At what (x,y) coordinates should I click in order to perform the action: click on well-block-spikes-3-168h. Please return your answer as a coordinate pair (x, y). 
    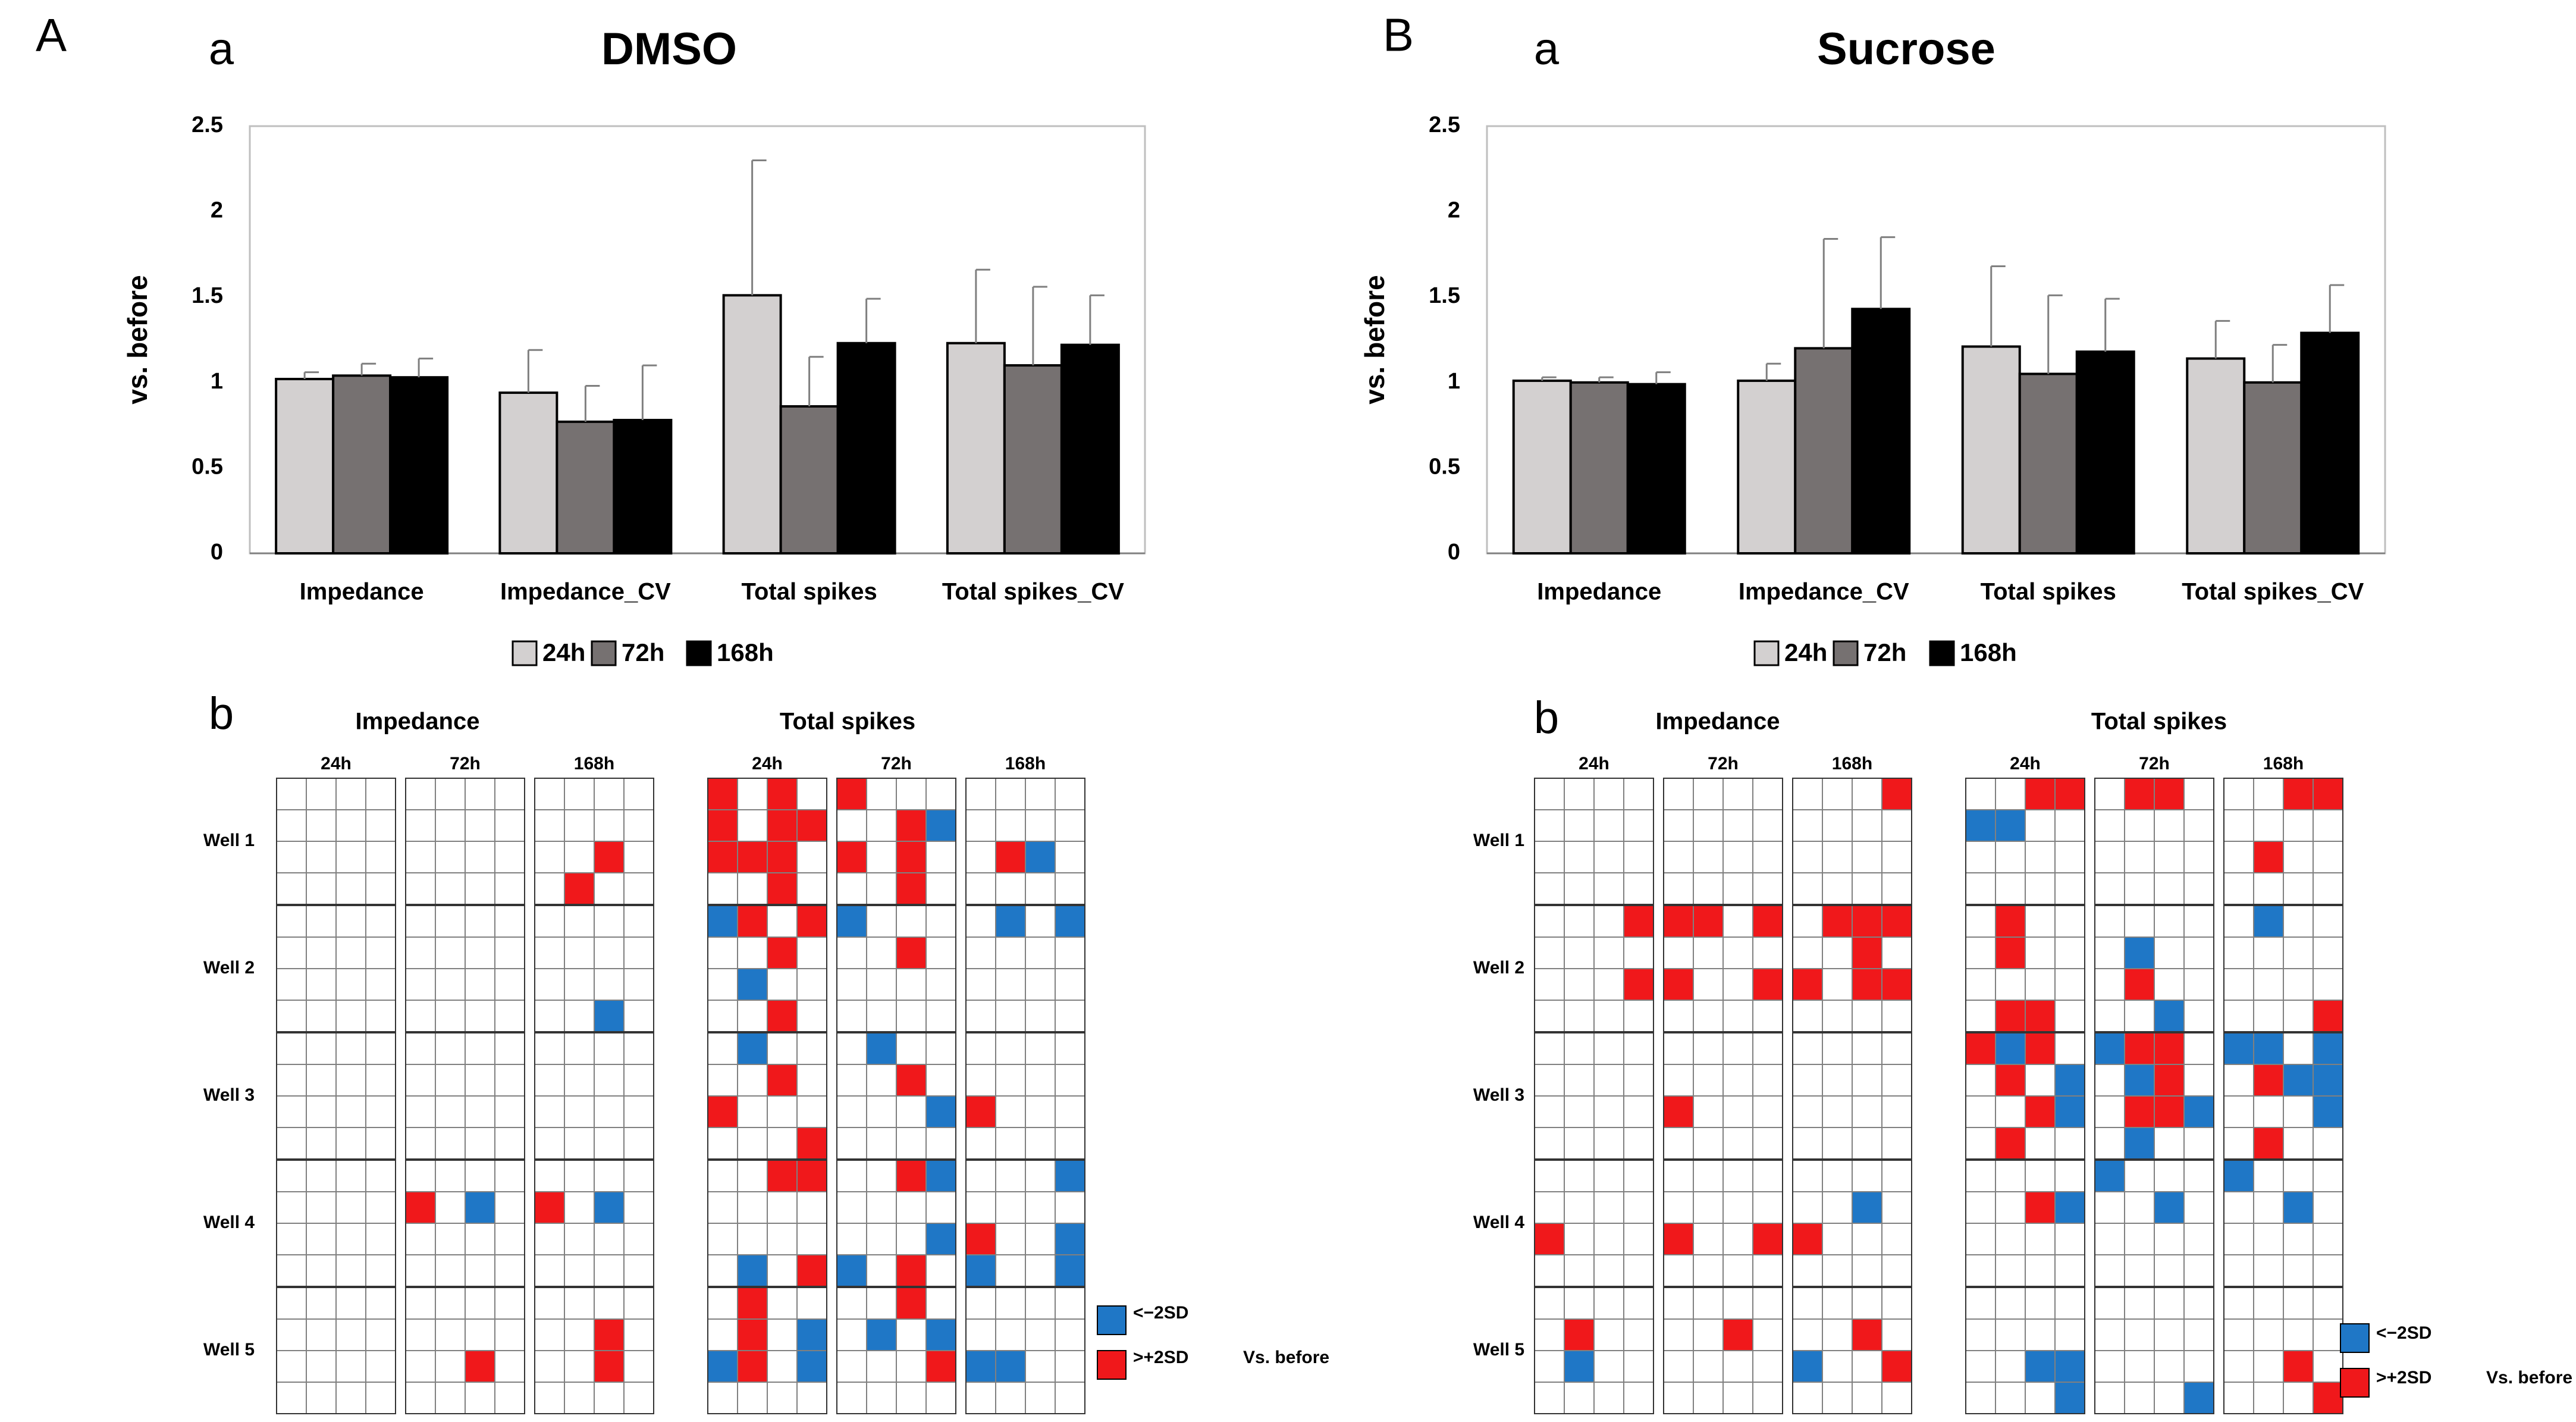
    Looking at the image, I should click on (2283, 1096).